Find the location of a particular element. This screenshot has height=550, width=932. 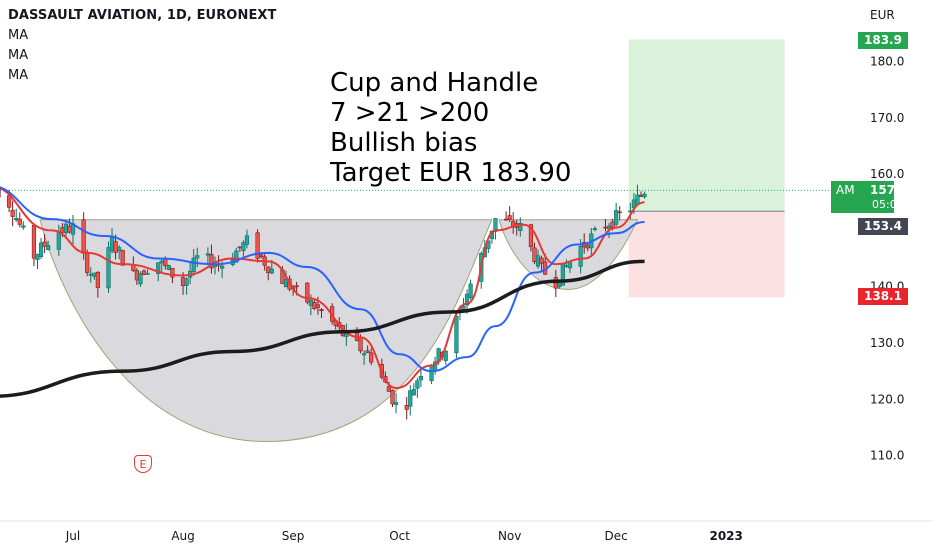

x-tick-label: 2023 is located at coordinates (725, 536).